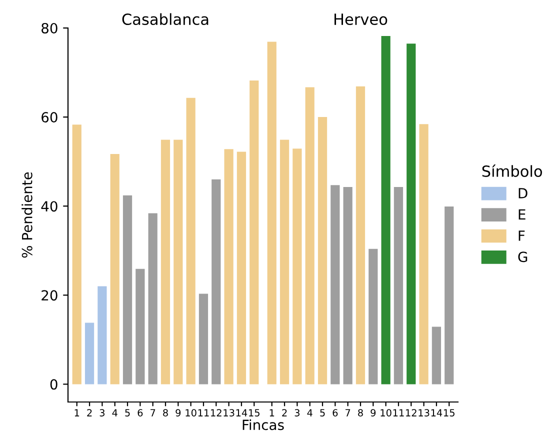 This screenshot has width=543, height=435. What do you see at coordinates (263, 424) in the screenshot?
I see `x-axis-title: Fincas` at bounding box center [263, 424].